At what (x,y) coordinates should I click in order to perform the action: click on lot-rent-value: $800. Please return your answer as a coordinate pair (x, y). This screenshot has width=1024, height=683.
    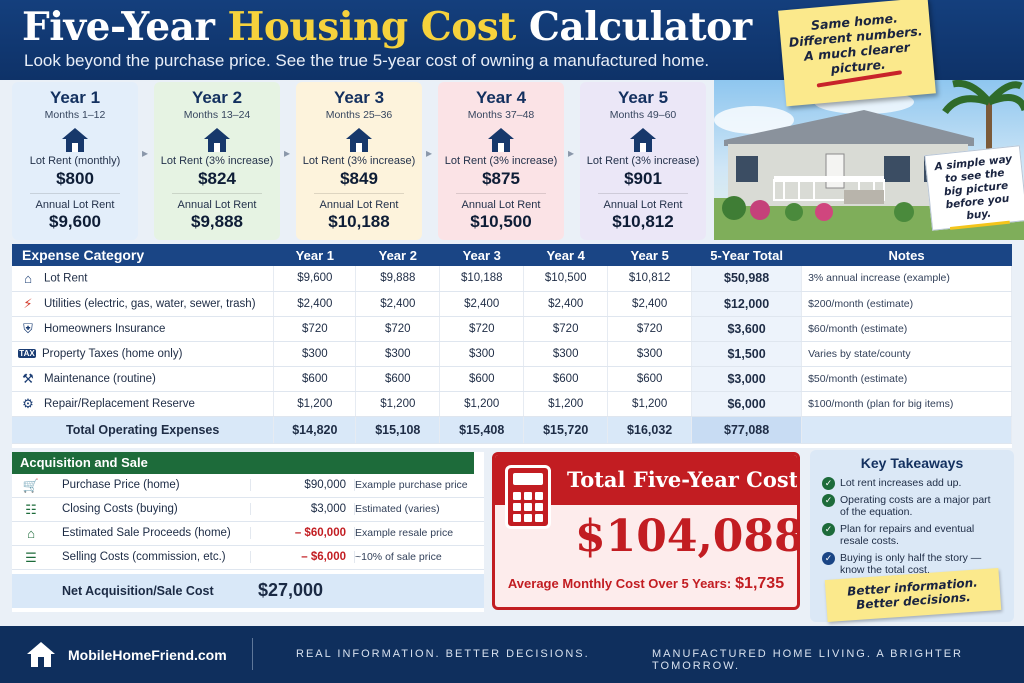
    Looking at the image, I should click on (75, 178).